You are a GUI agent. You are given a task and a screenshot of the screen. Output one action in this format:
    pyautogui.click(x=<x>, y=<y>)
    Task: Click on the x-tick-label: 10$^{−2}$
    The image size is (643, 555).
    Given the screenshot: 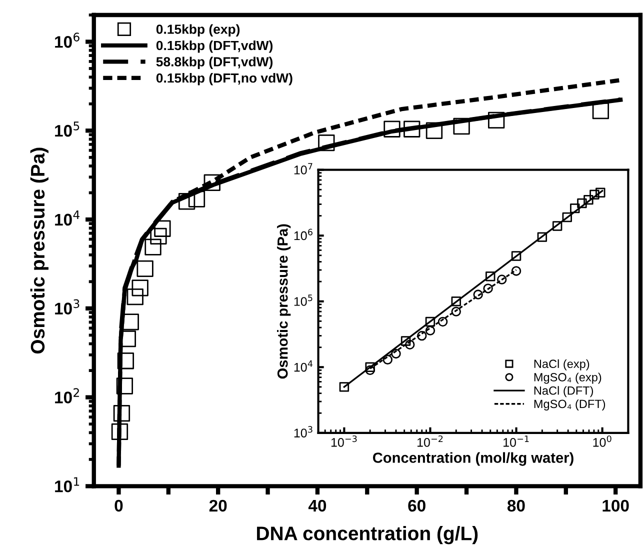 What is the action you would take?
    pyautogui.click(x=430, y=441)
    